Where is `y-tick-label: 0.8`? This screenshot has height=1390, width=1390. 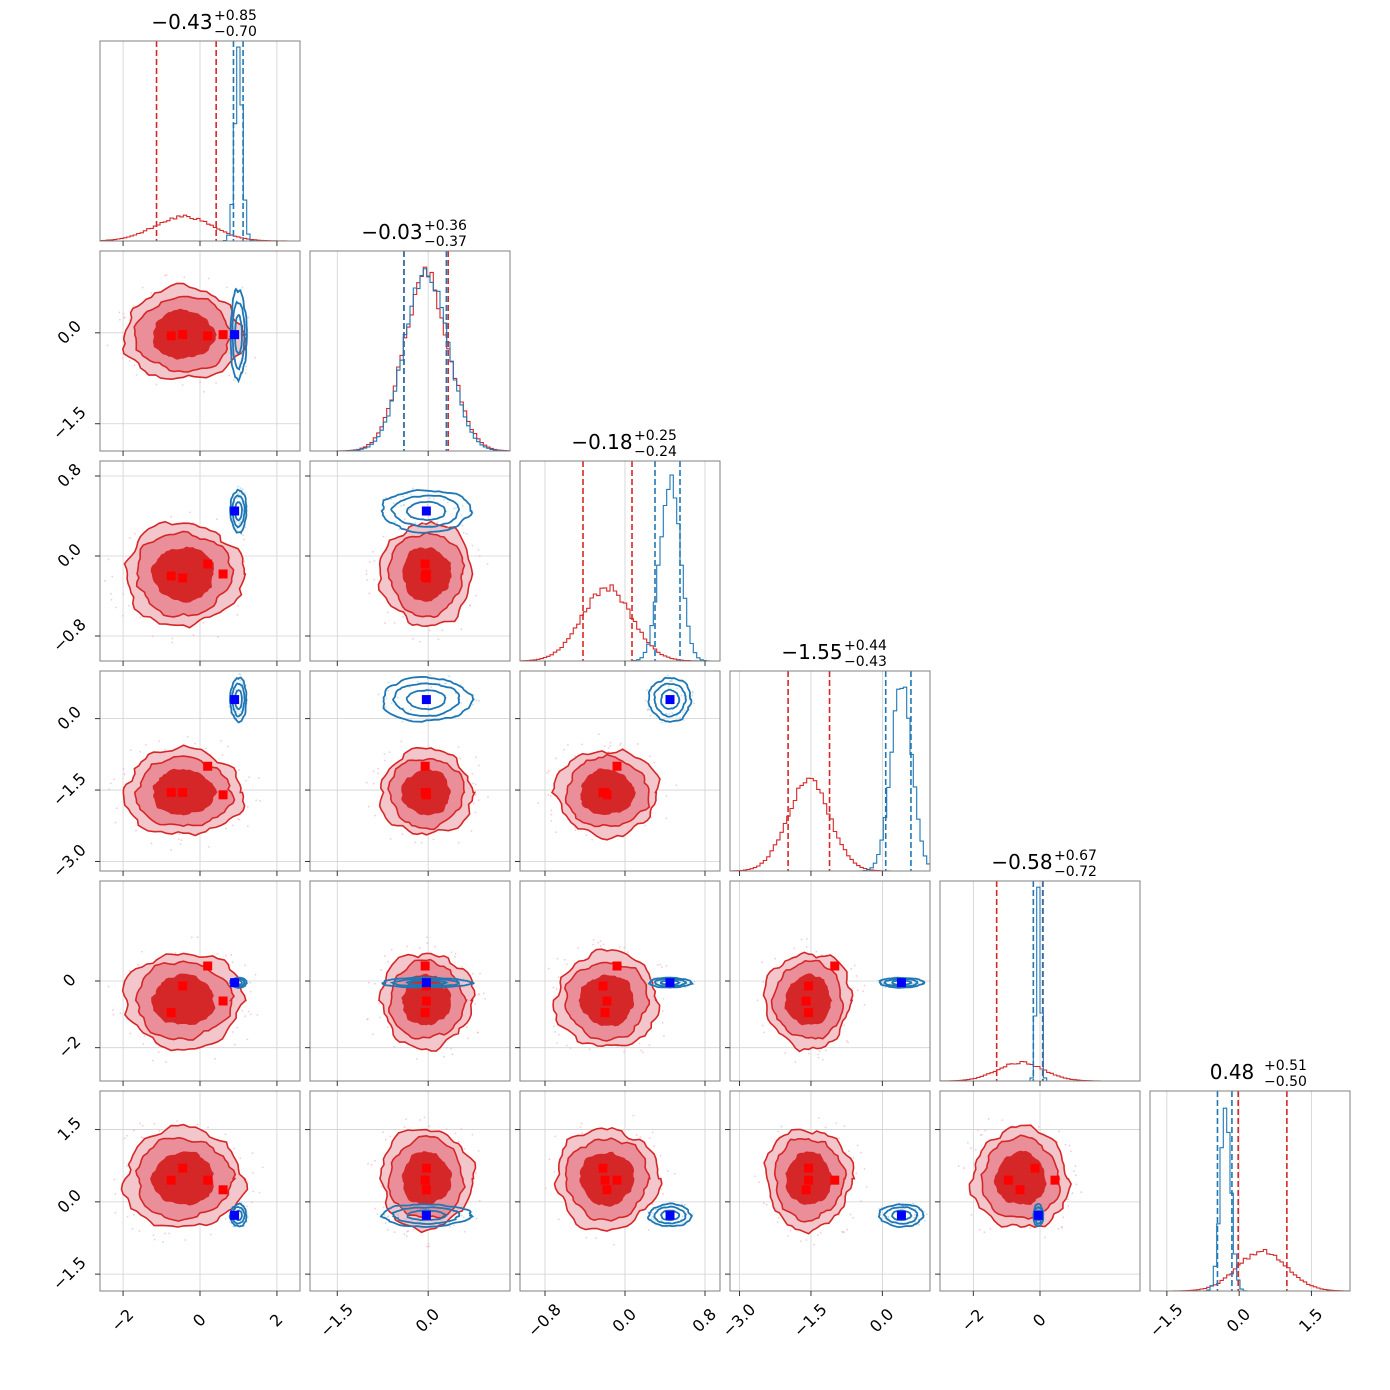
y-tick-label: 0.8 is located at coordinates (69, 475).